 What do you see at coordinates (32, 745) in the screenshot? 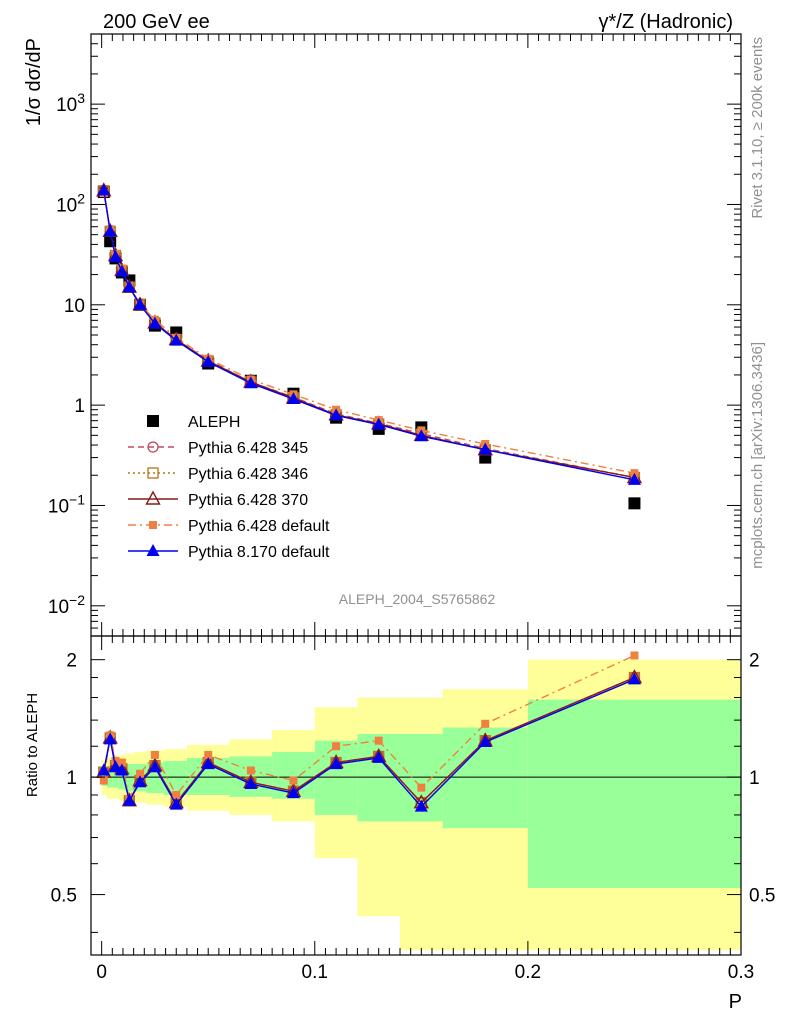
I see `y-axis-label-ratio: Ratio to ALEPH` at bounding box center [32, 745].